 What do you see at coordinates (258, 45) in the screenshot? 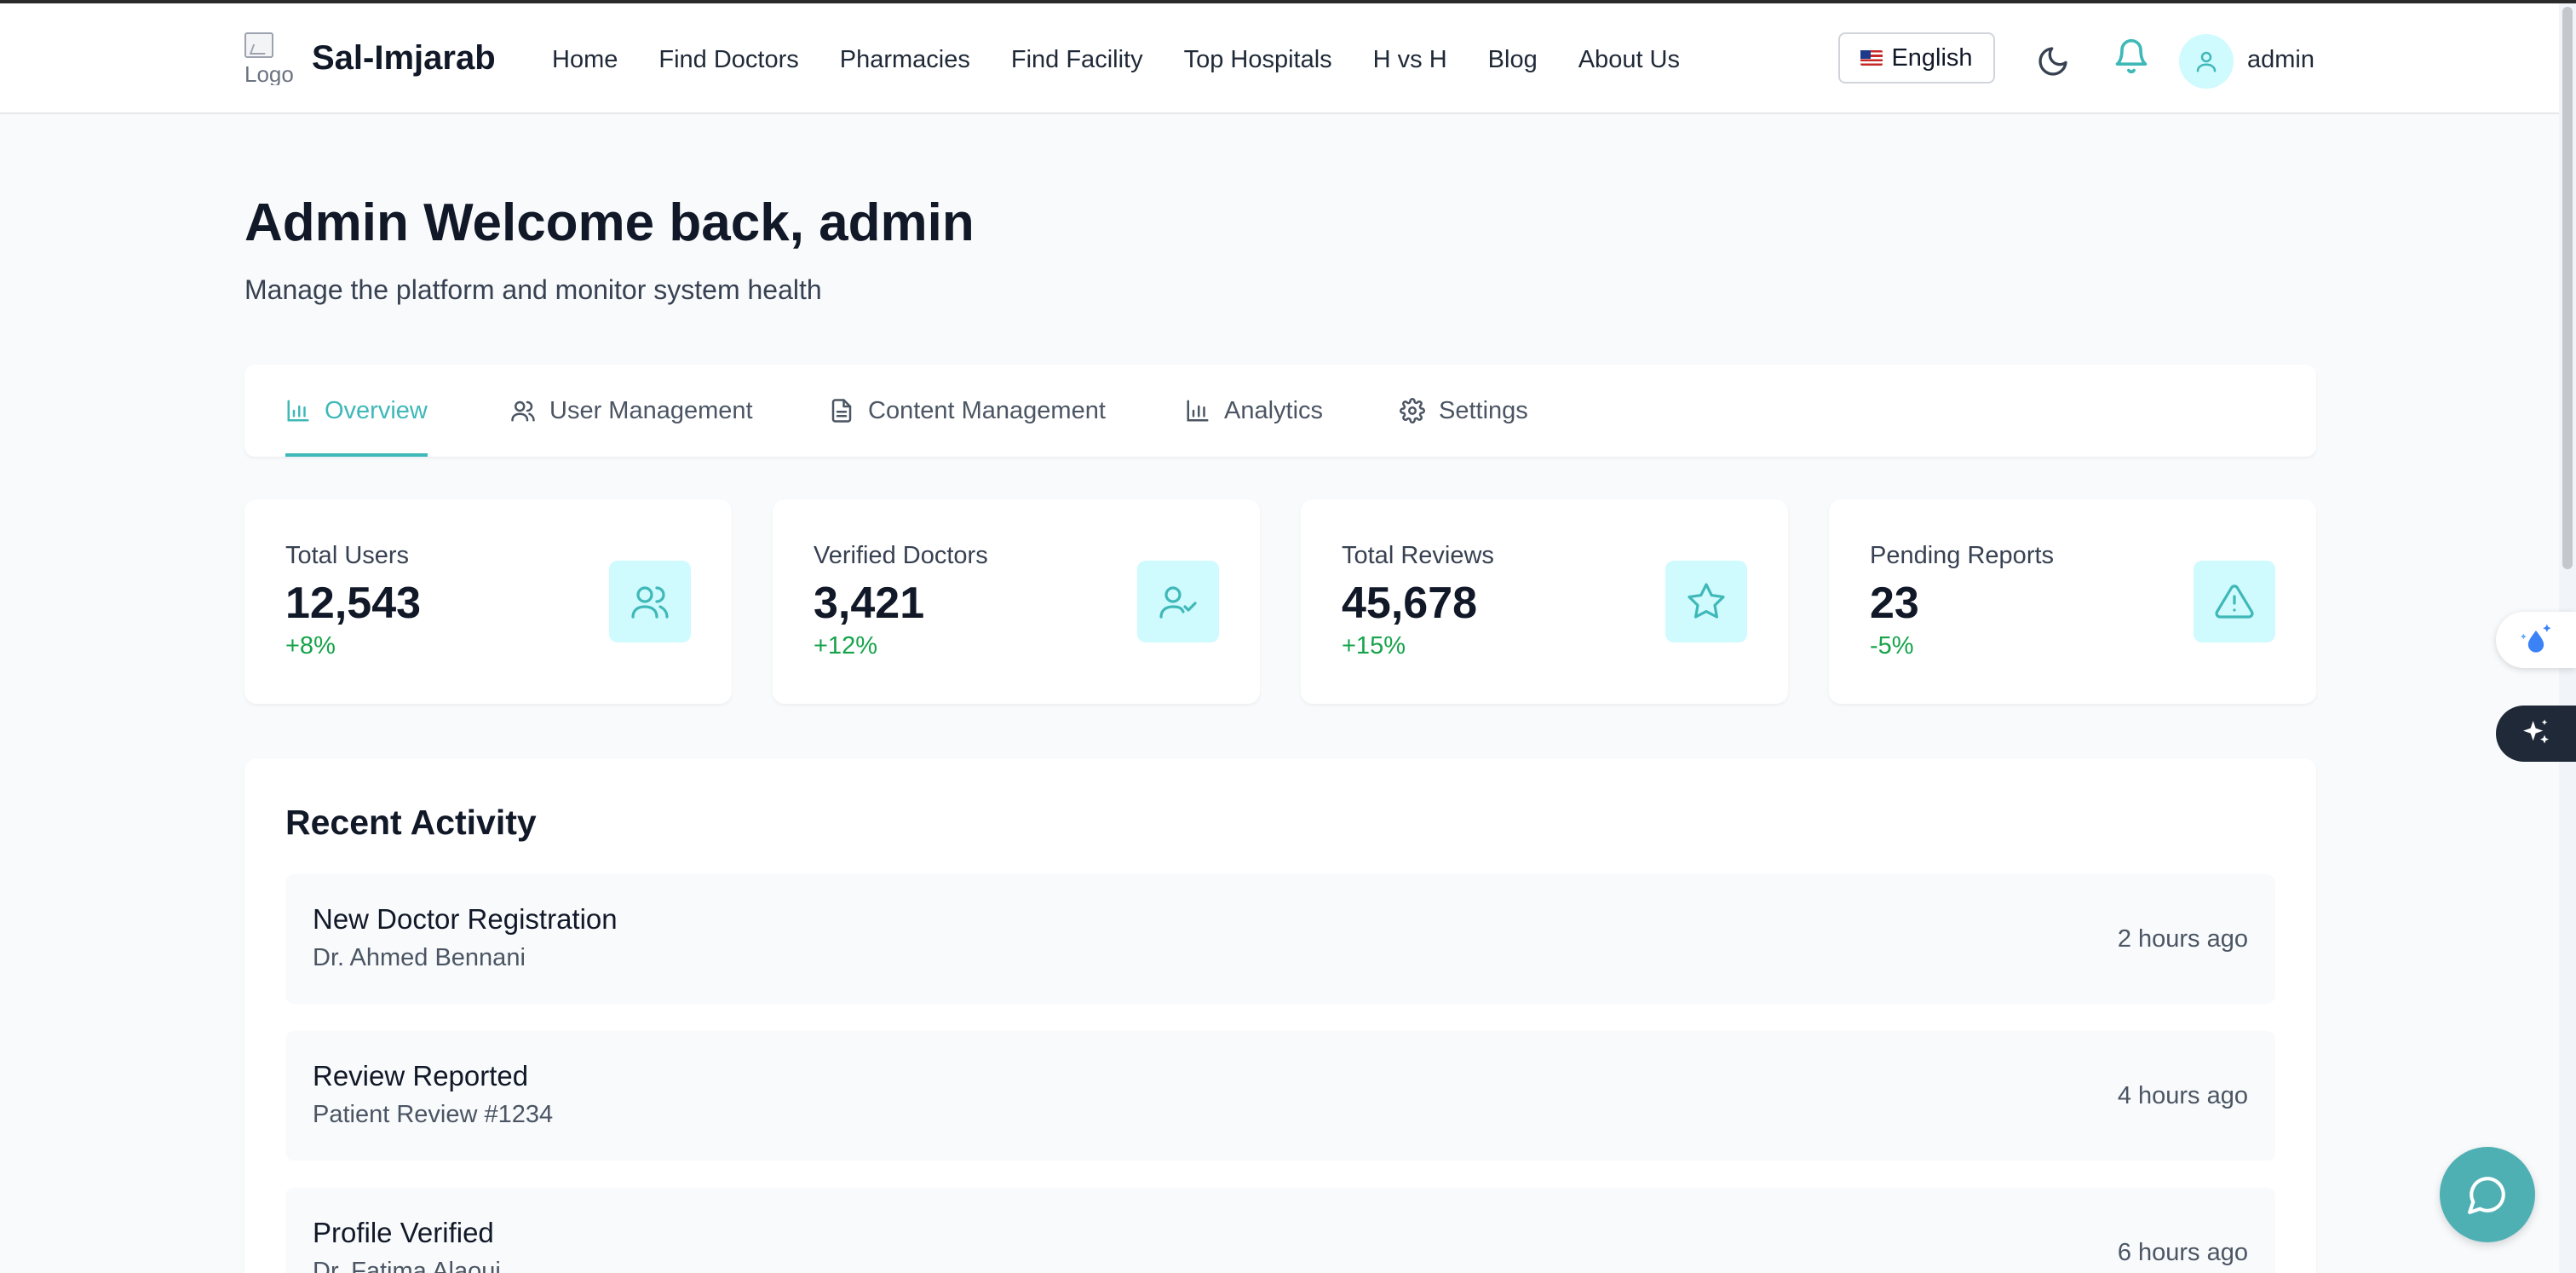
I see `broken-image-icon` at bounding box center [258, 45].